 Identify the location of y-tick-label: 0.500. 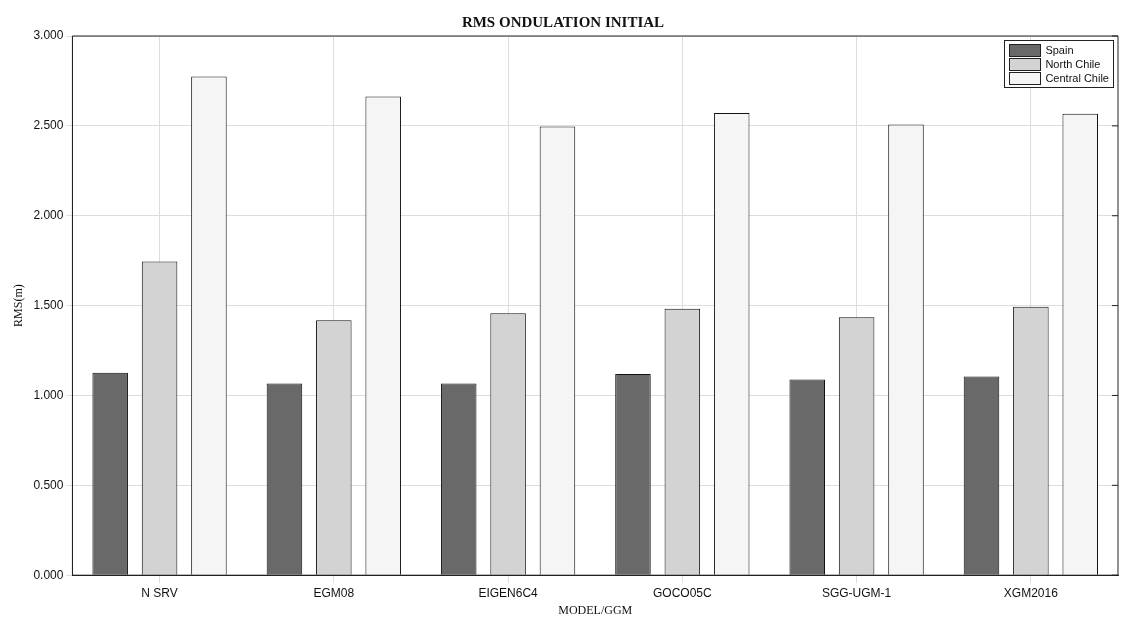
(48, 484).